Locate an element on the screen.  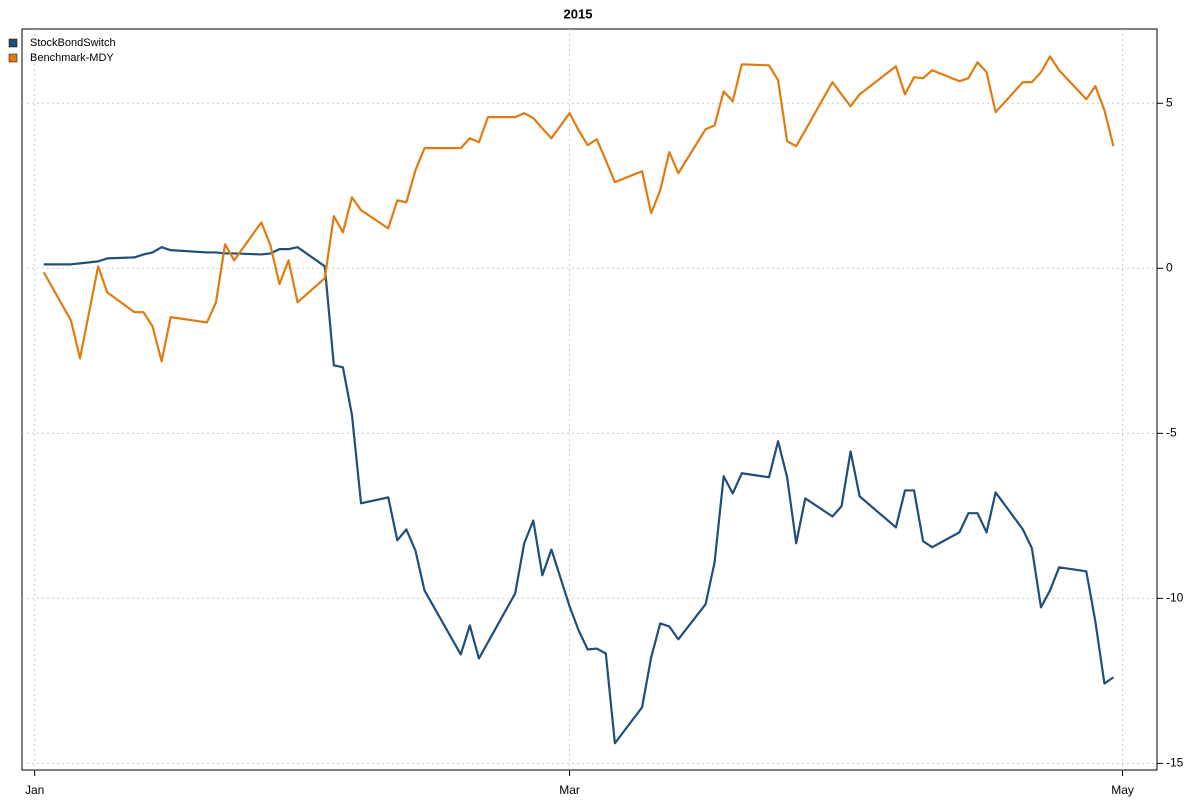
legend-label: StockBondSwitch is located at coordinates (73, 43).